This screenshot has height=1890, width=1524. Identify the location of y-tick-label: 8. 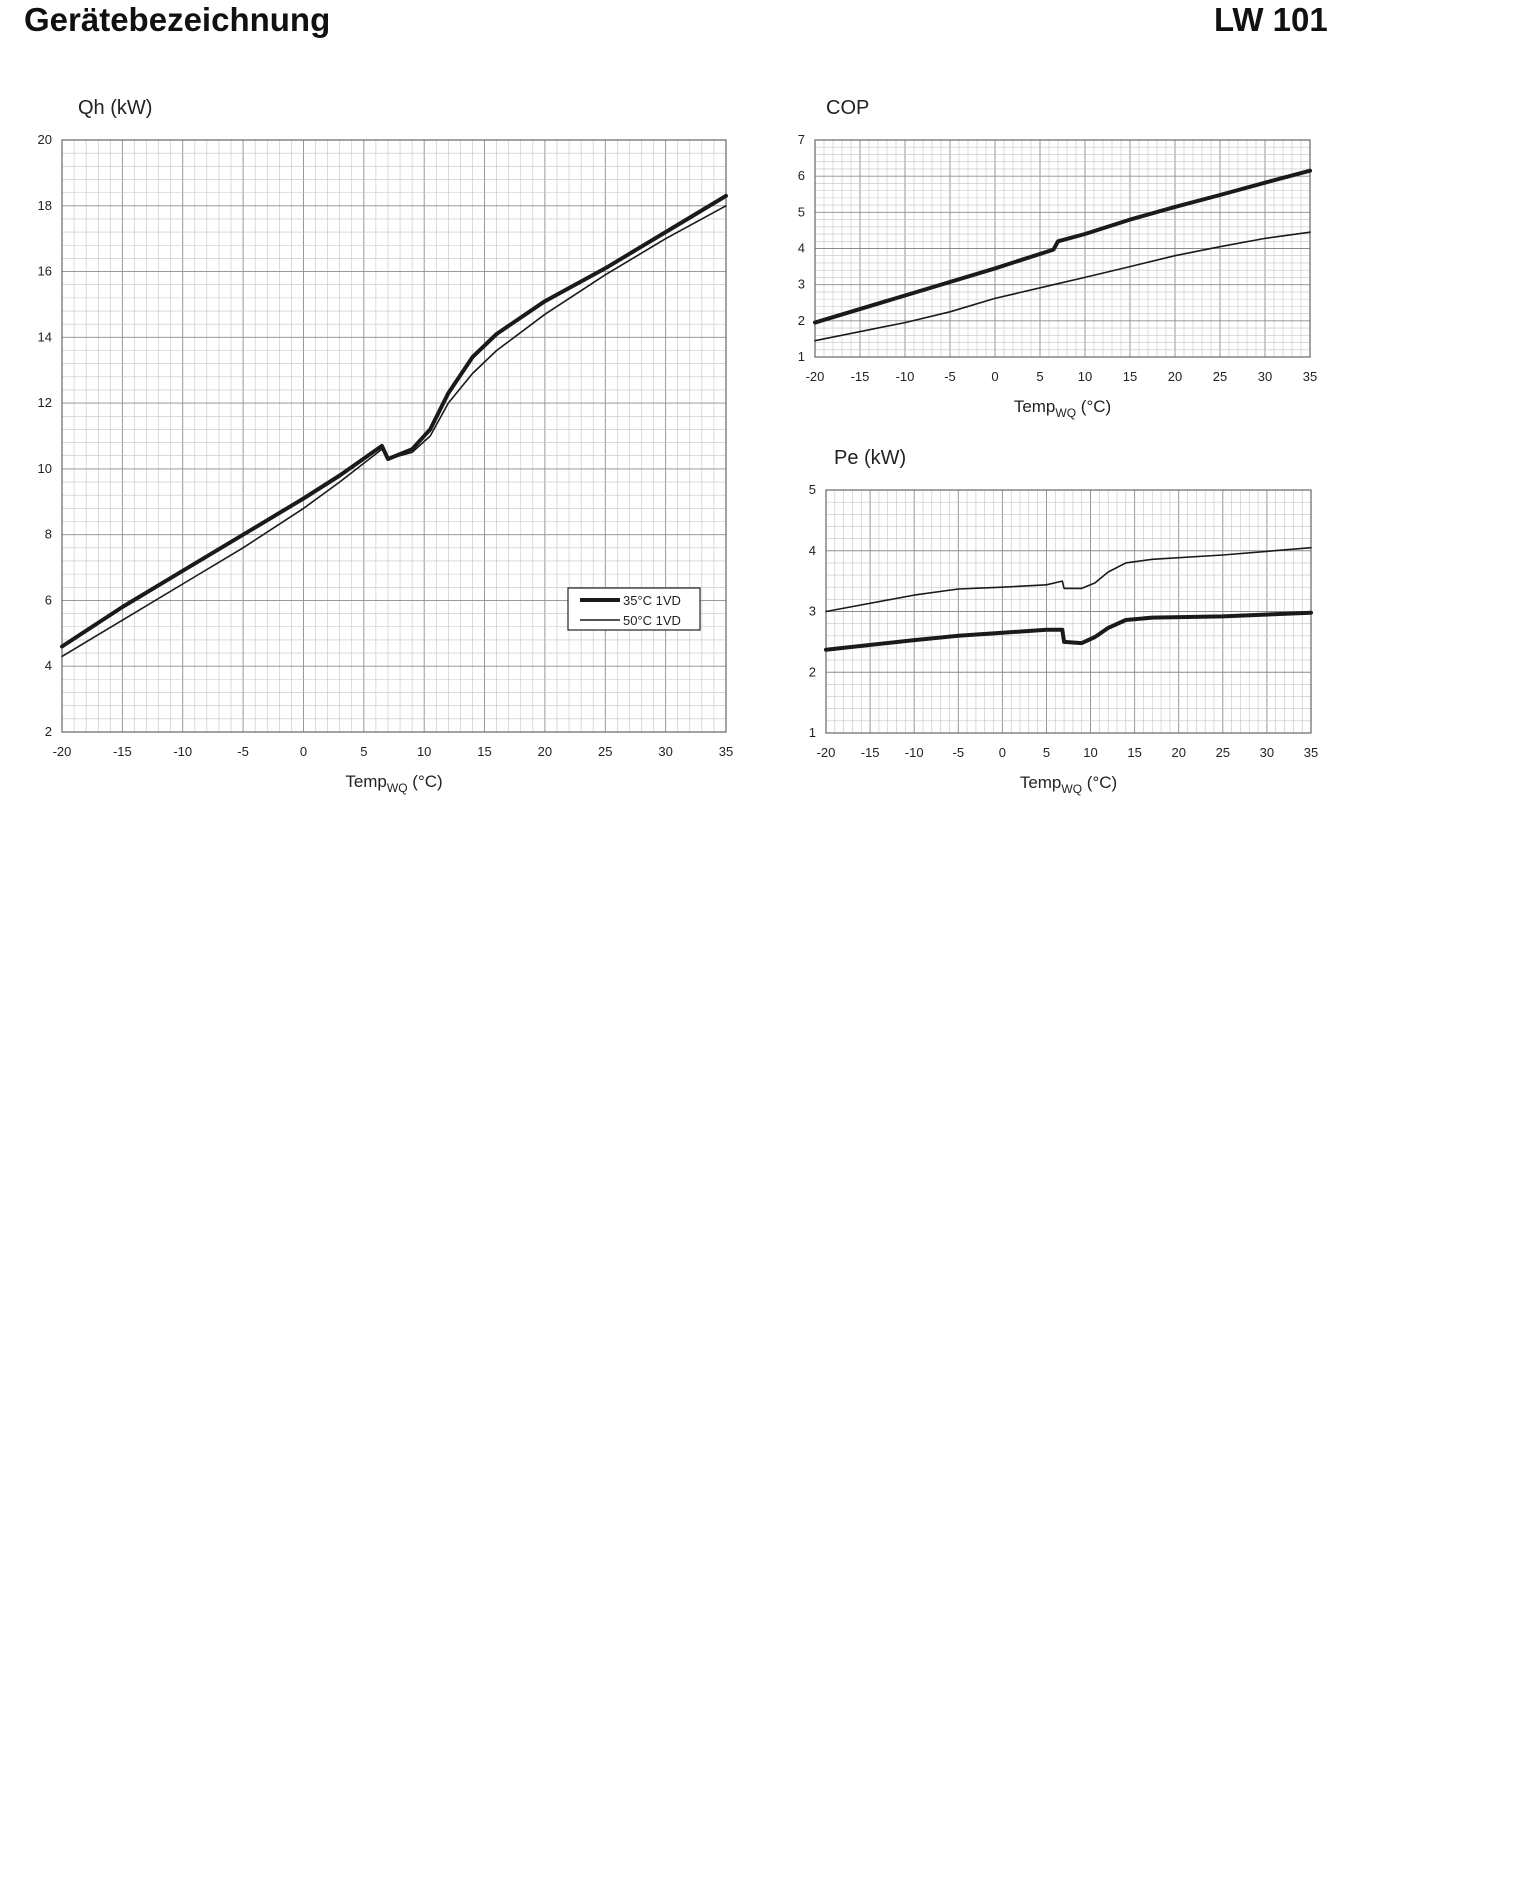
(48, 534).